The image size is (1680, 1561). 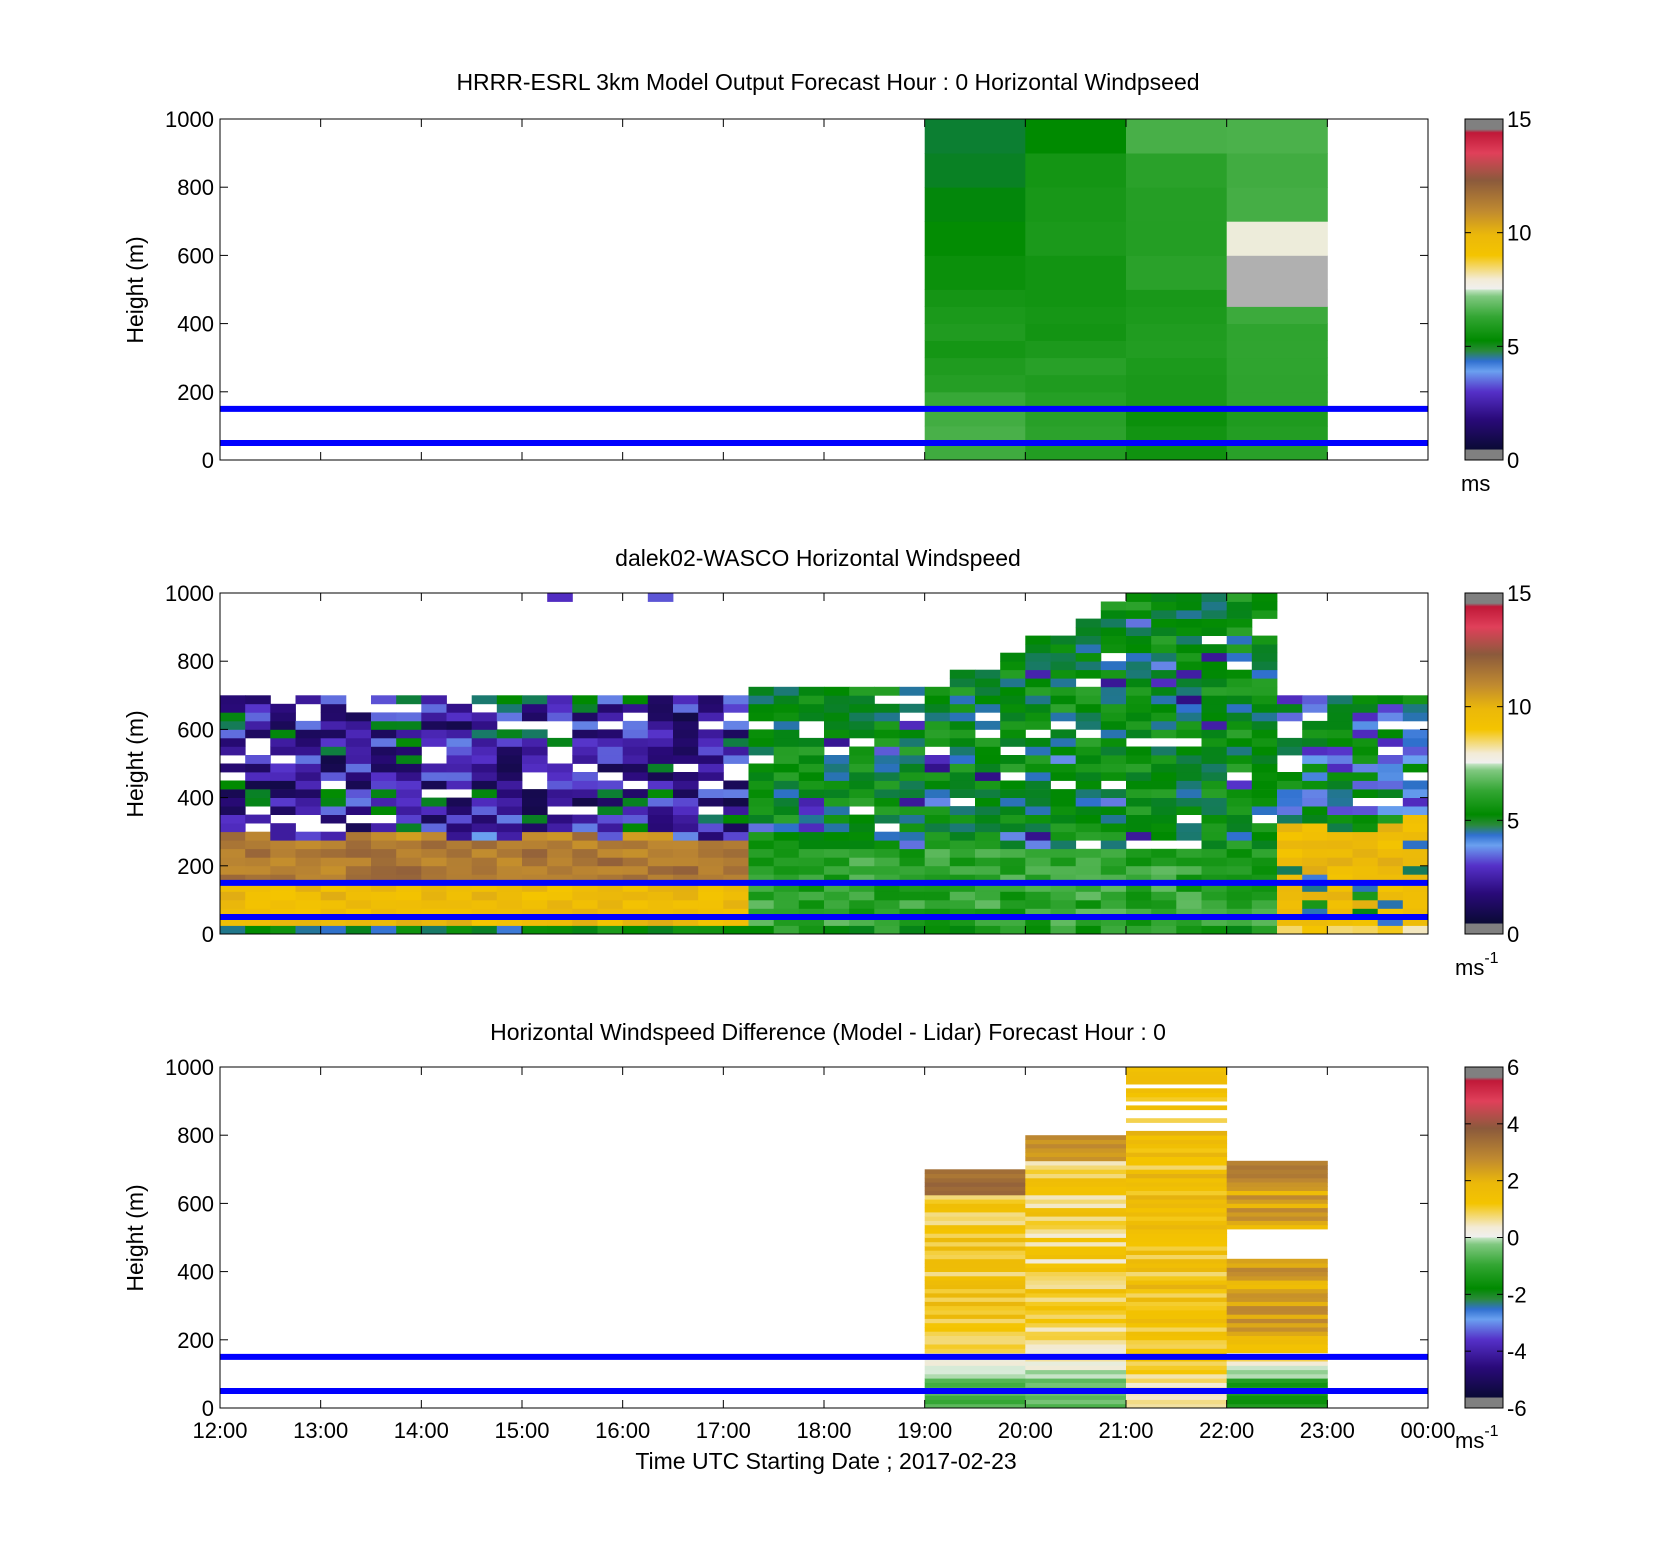 What do you see at coordinates (1519, 593) in the screenshot?
I see `colorbar-tick-label: 15` at bounding box center [1519, 593].